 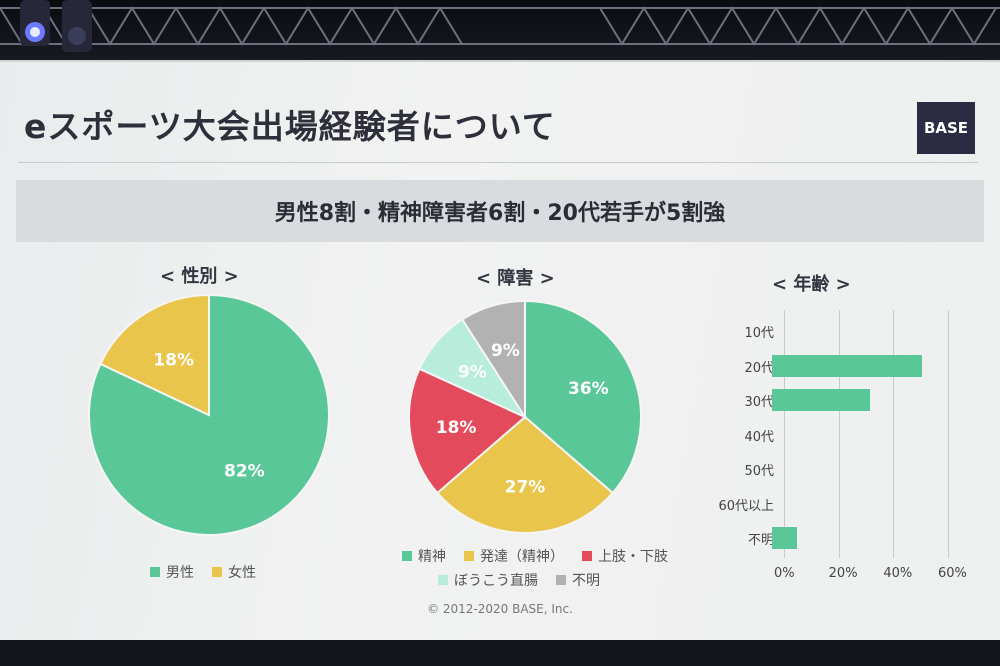 I want to click on age-category-label: 50代, so click(x=759, y=471).